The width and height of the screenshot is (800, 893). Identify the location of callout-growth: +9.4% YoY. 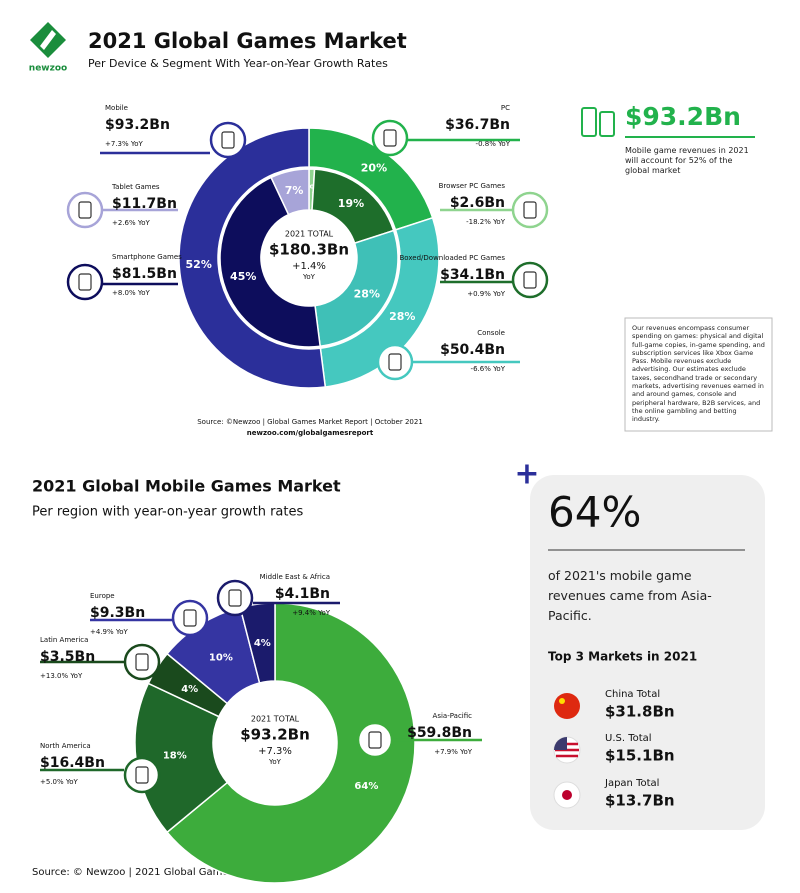
(311, 613).